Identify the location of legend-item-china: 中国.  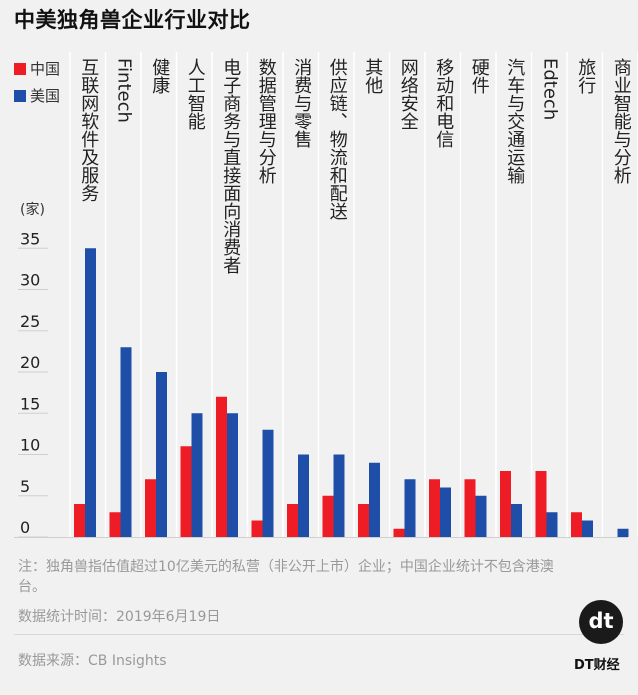
(37, 68).